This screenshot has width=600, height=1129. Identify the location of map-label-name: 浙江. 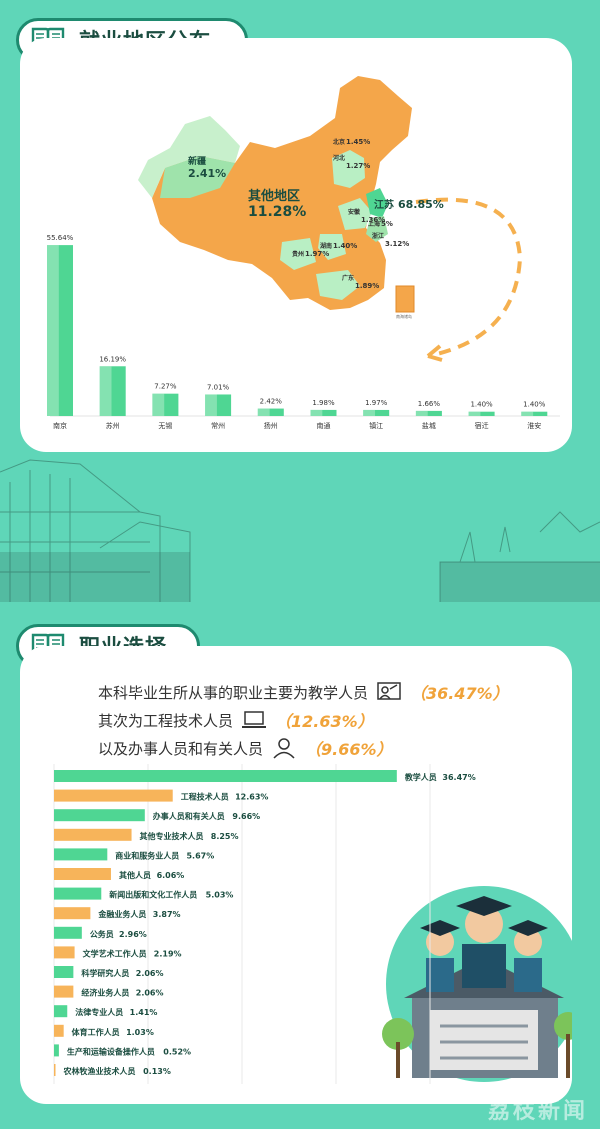
(378, 236).